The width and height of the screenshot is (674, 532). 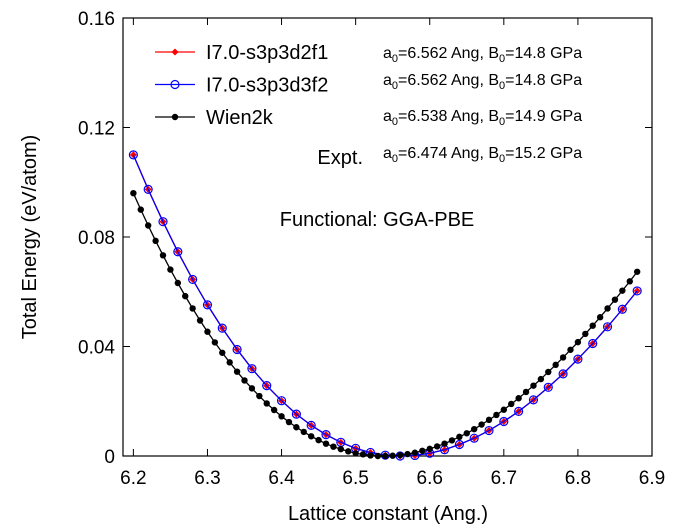 I want to click on x-tick-label: 6.5, so click(x=355, y=478).